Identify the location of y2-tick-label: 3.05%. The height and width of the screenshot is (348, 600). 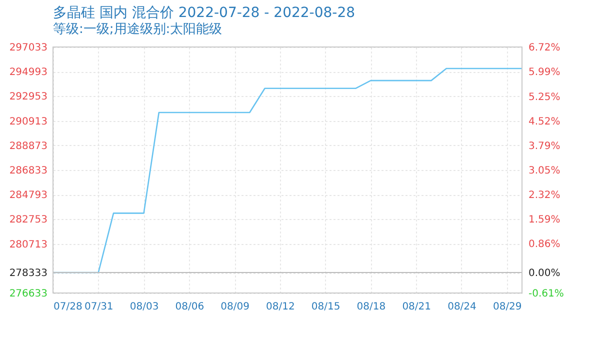
(544, 171).